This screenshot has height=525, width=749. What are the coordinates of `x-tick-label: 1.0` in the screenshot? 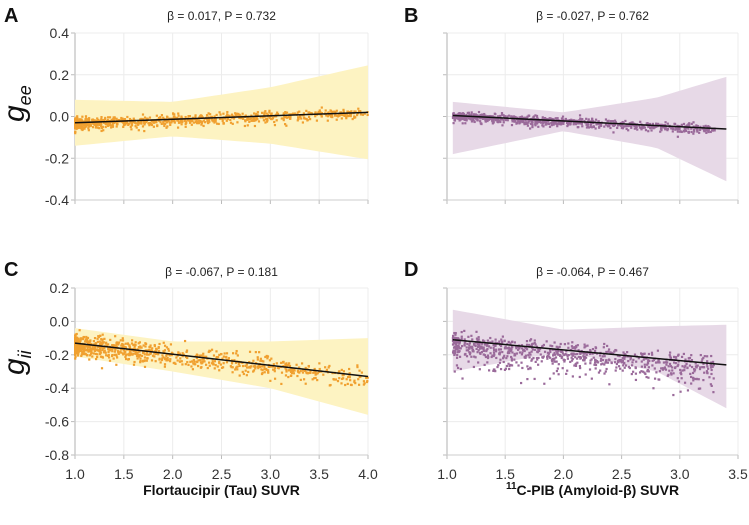 It's located at (447, 474).